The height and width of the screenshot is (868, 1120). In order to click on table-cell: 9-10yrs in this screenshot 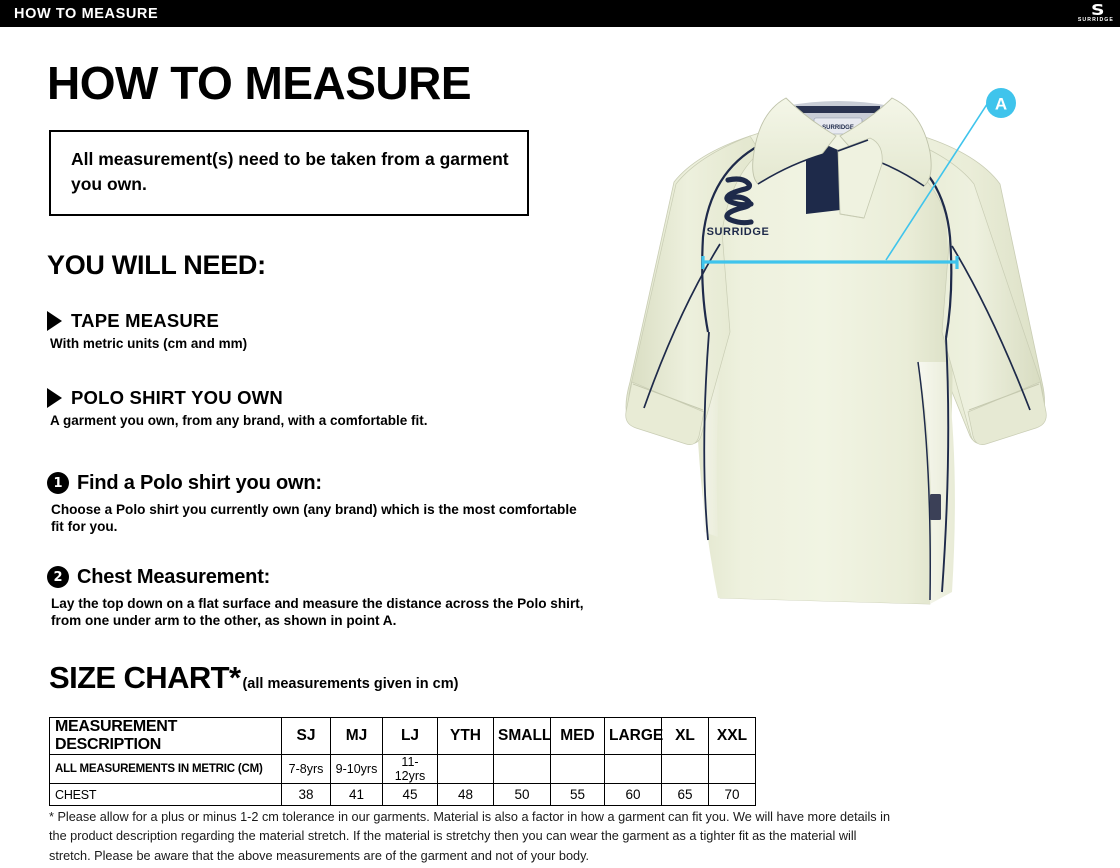, I will do `click(356, 769)`.